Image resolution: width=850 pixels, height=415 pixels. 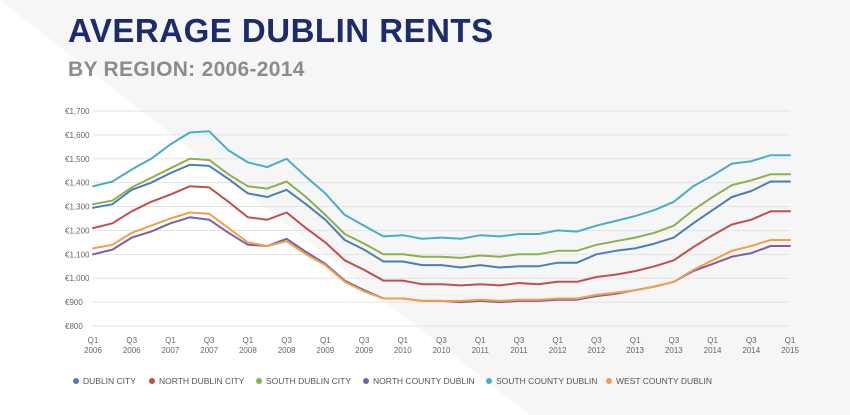 What do you see at coordinates (77, 111) in the screenshot?
I see `y-tick-label: €1,700` at bounding box center [77, 111].